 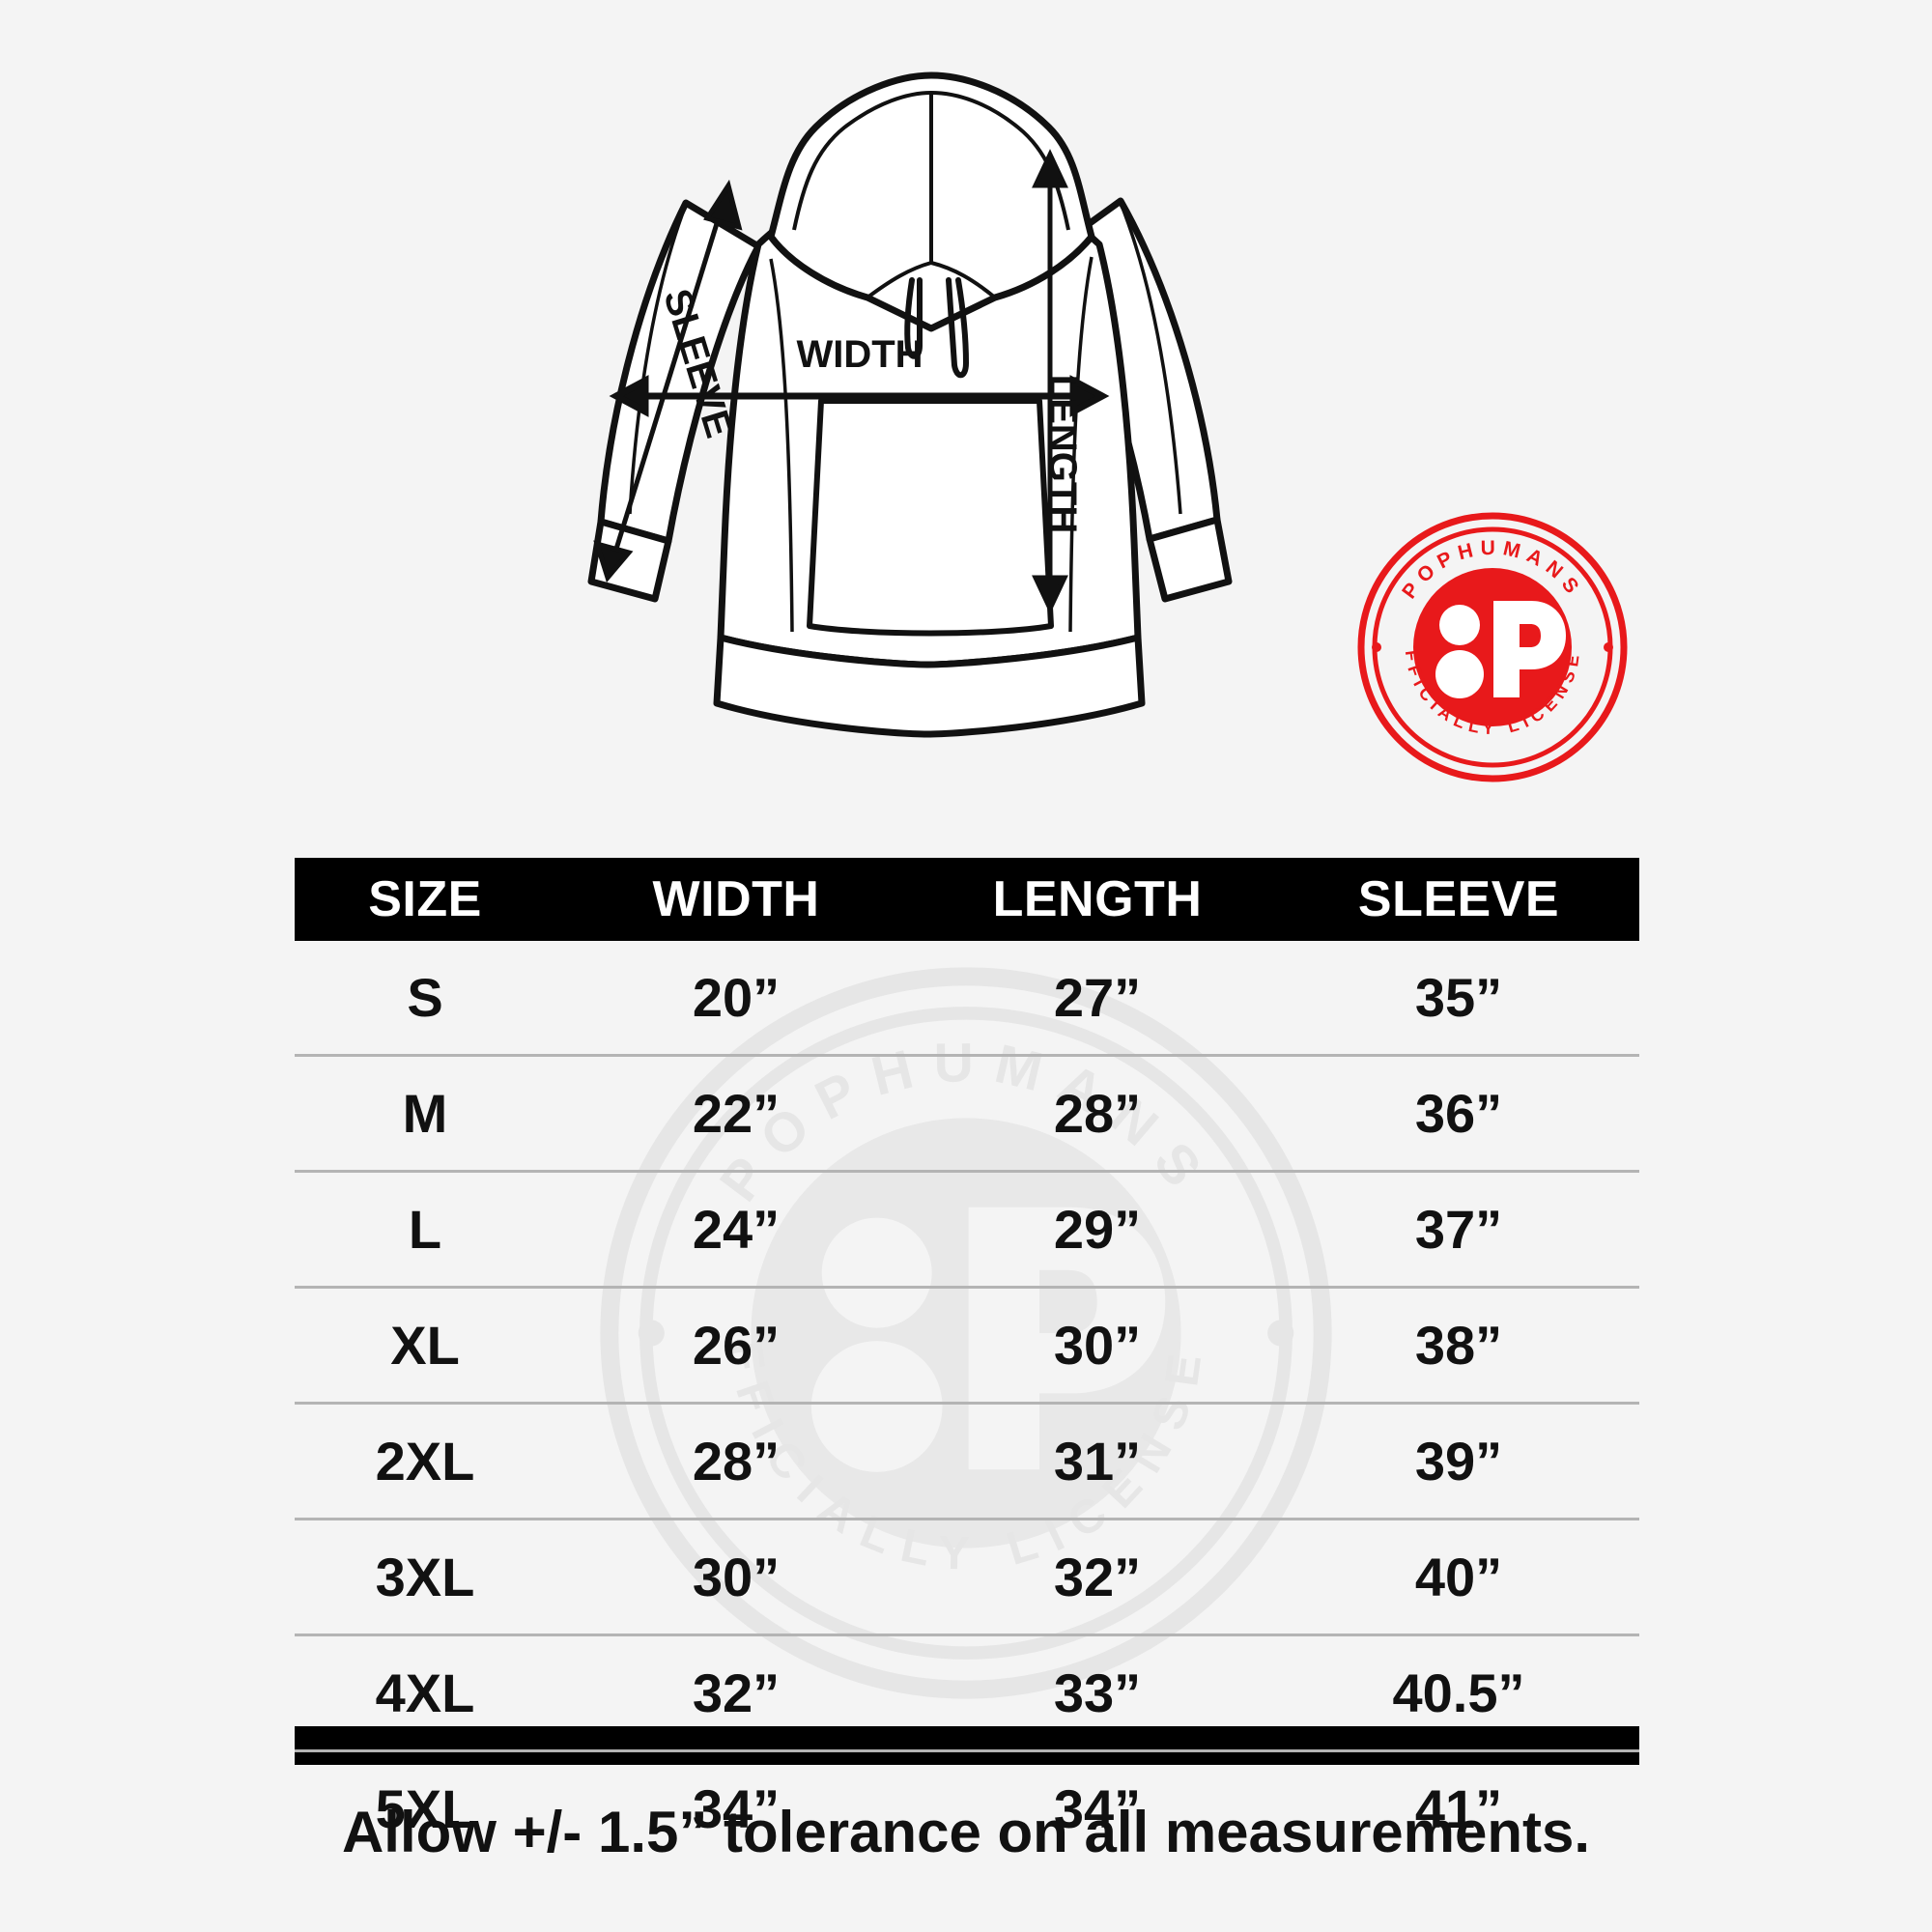 I want to click on cell-sleeve: 41”, so click(x=1458, y=1808).